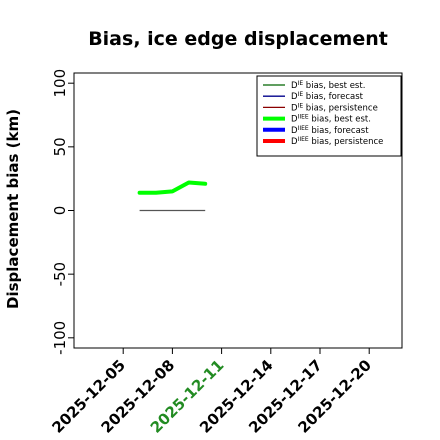 The width and height of the screenshot is (440, 440). Describe the element at coordinates (331, 119) in the screenshot. I see `legend-entry: DIIEE bias, best est.` at that location.